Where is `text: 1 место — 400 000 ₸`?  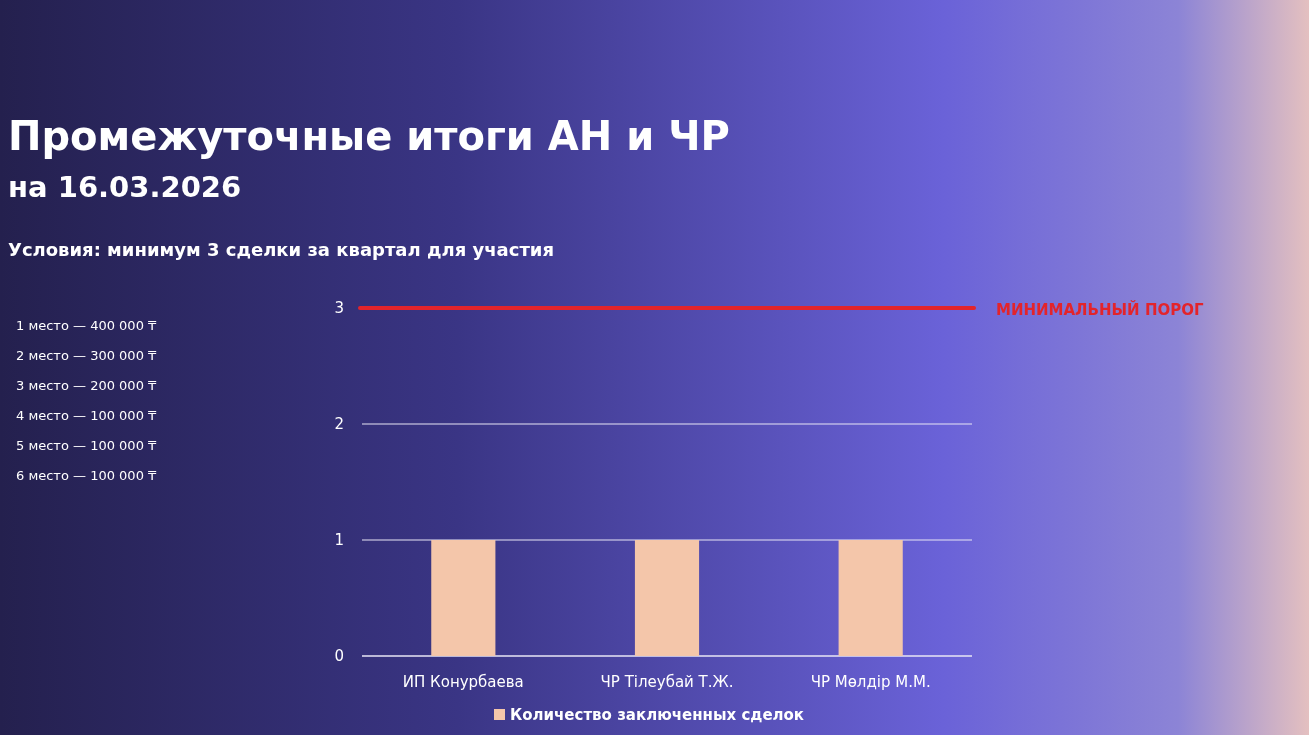
text: 1 место — 400 000 ₸ is located at coordinates (87, 325).